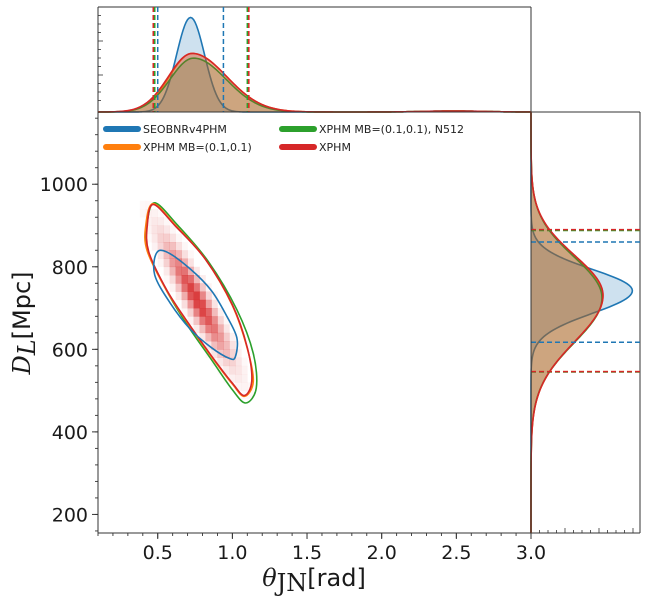 The width and height of the screenshot is (646, 598). What do you see at coordinates (391, 129) in the screenshot?
I see `legend-label: XPHM MB=(0.1,0.1), N512` at bounding box center [391, 129].